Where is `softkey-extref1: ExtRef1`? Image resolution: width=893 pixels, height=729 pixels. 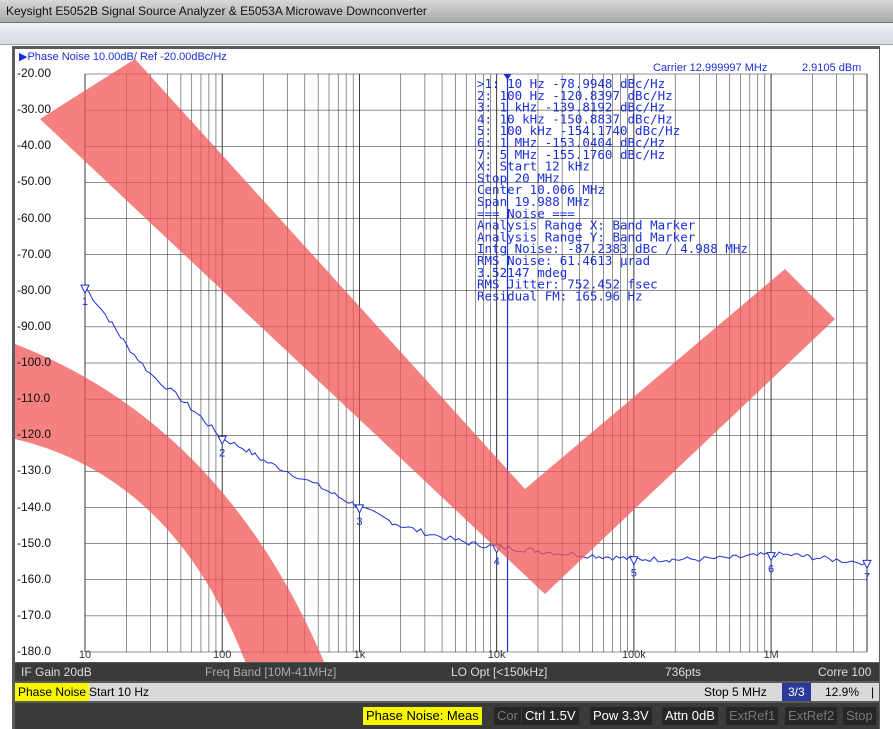 softkey-extref1: ExtRef1 is located at coordinates (752, 716).